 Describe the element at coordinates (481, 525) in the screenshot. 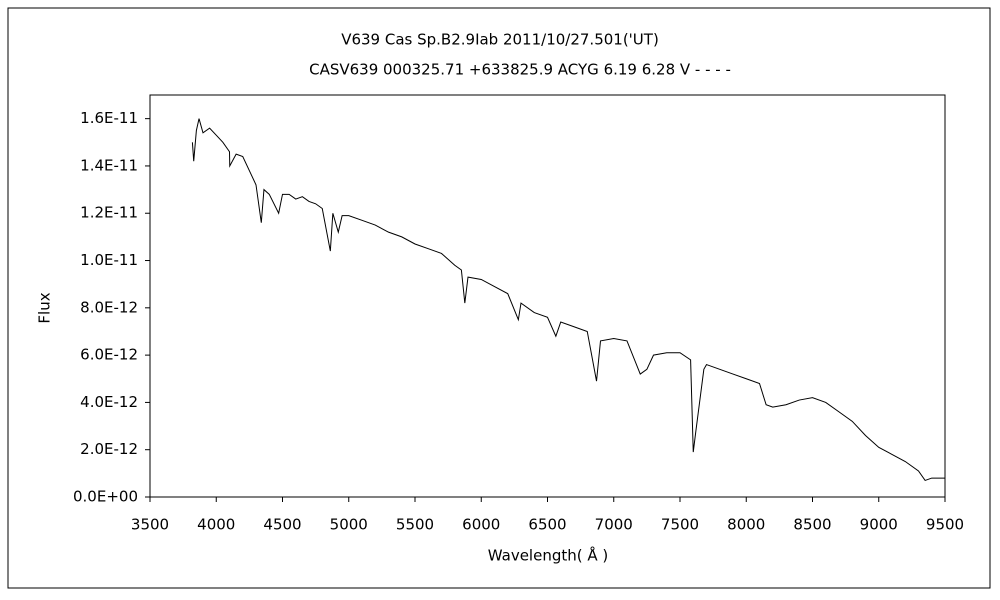

I see `x-tick-label: 6000` at that location.